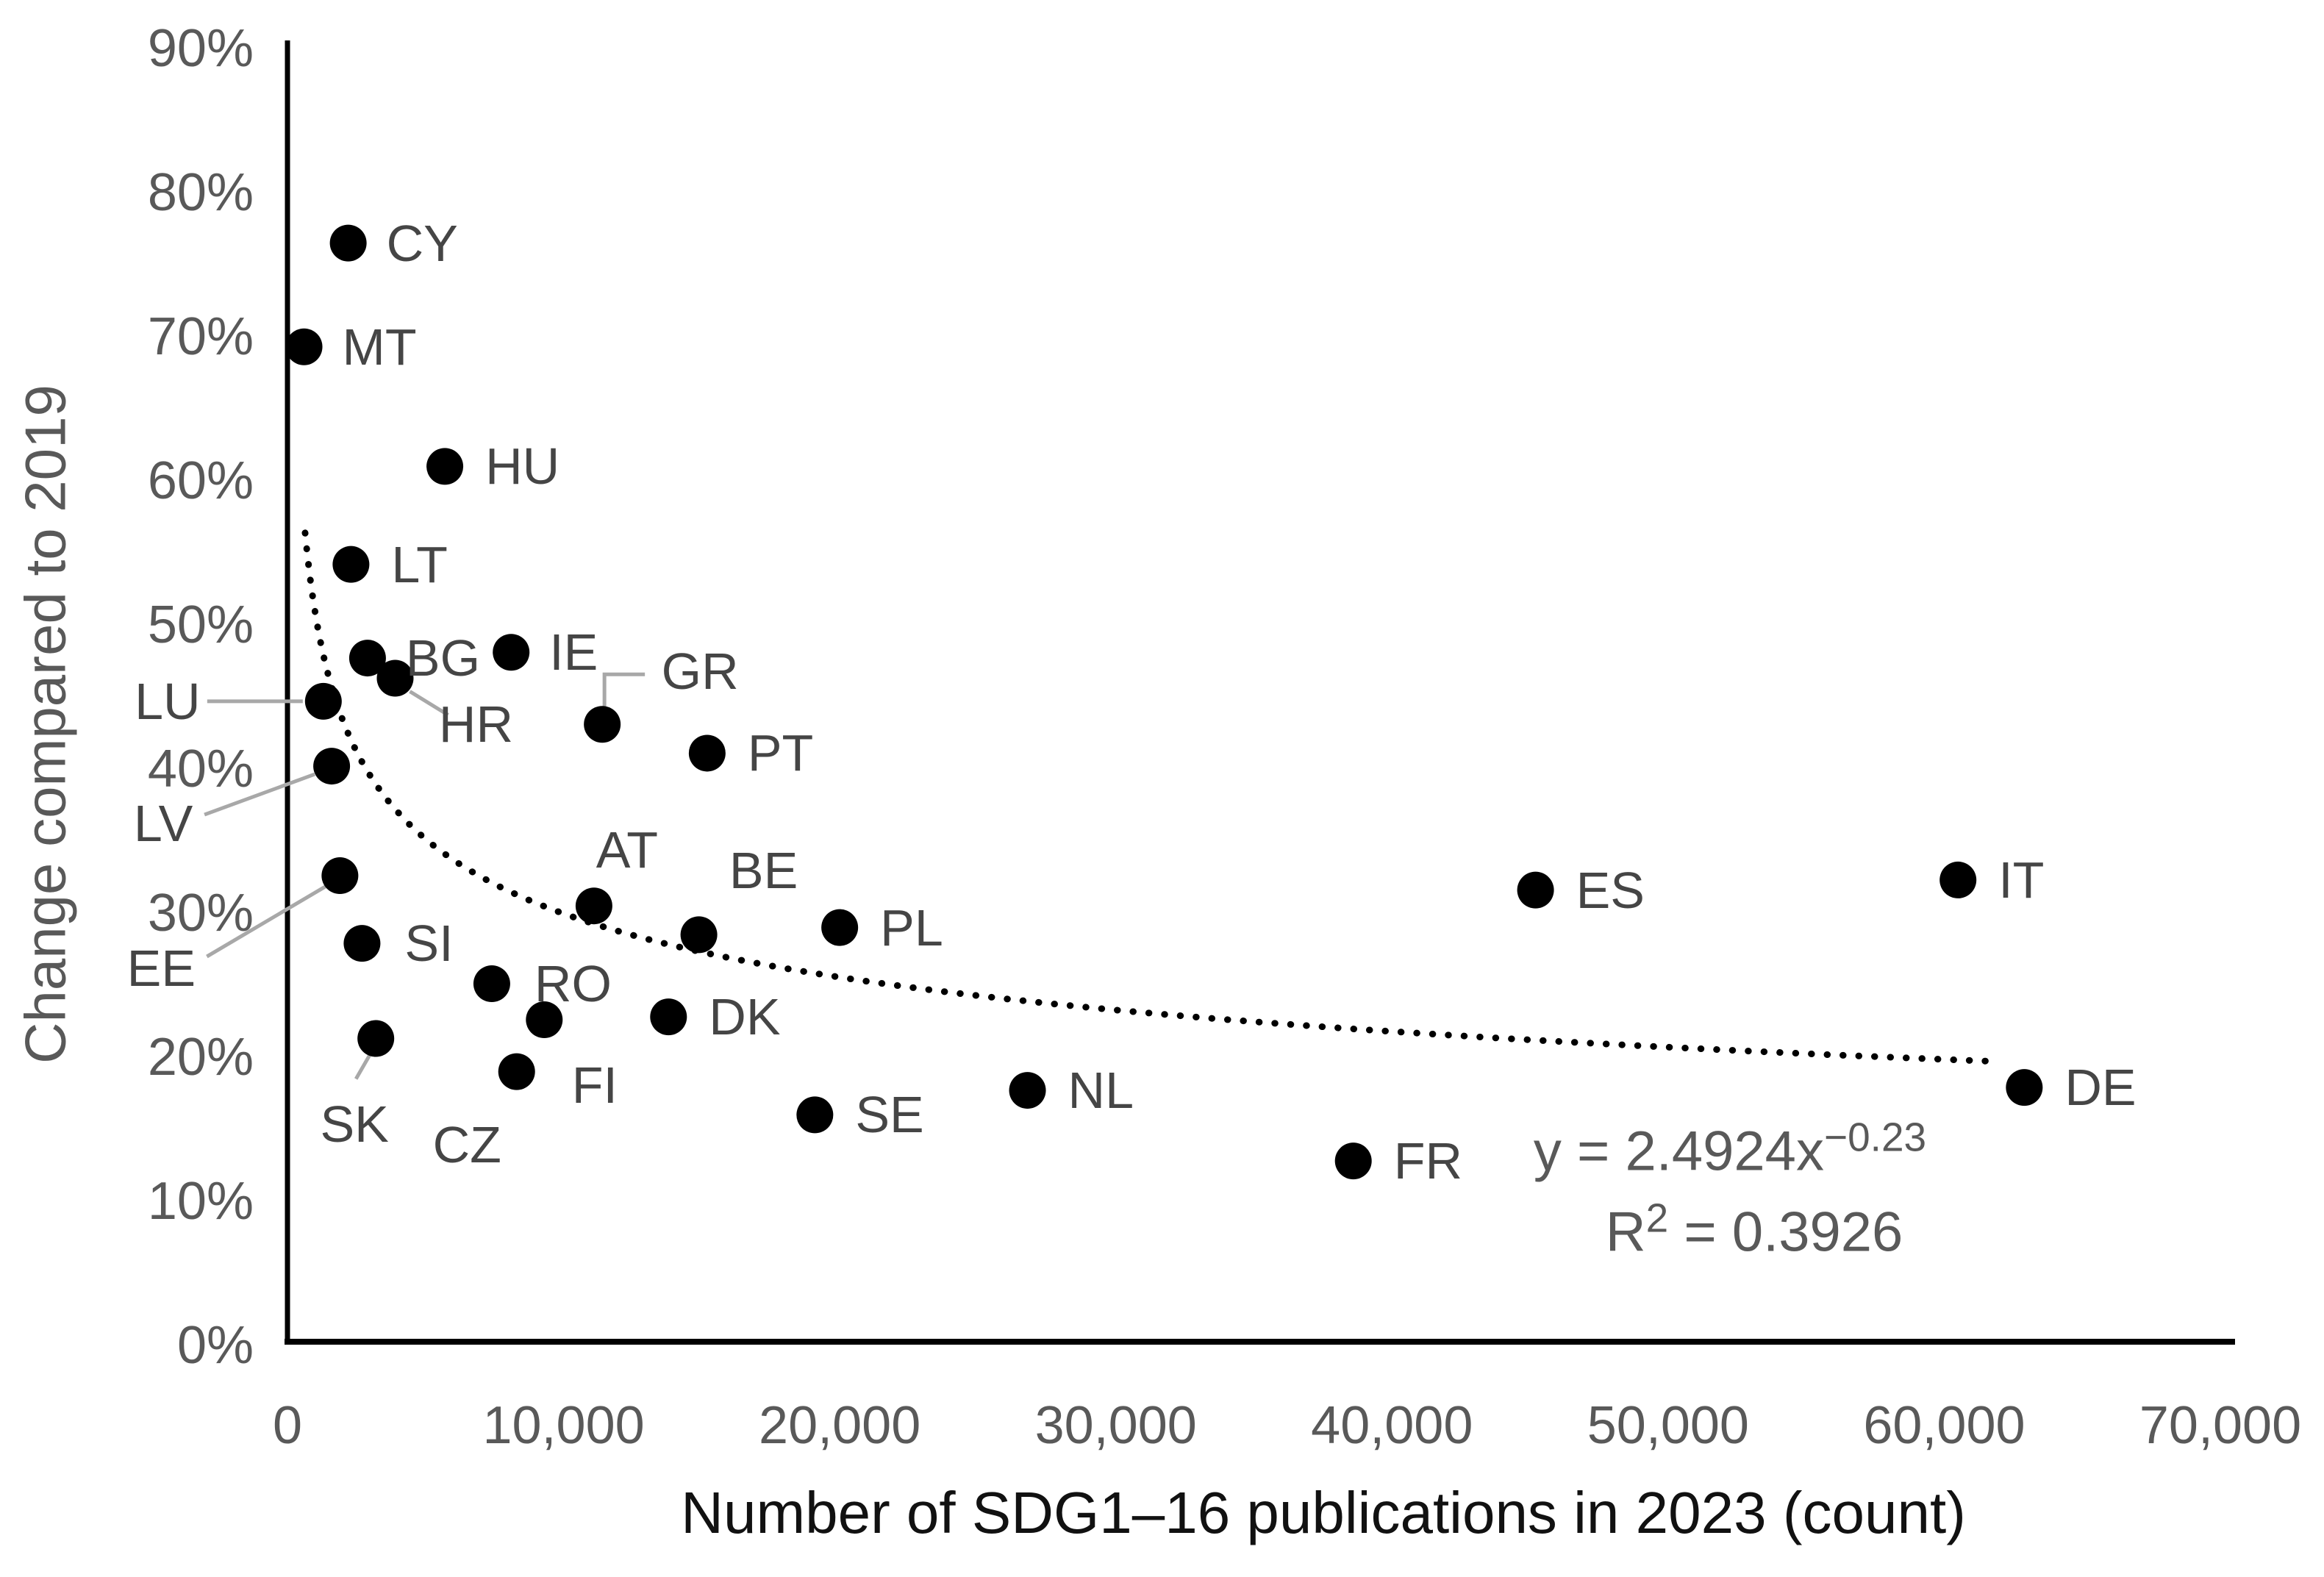 The width and height of the screenshot is (2324, 1577). Describe the element at coordinates (780, 753) in the screenshot. I see `point-label-PT: PT` at that location.